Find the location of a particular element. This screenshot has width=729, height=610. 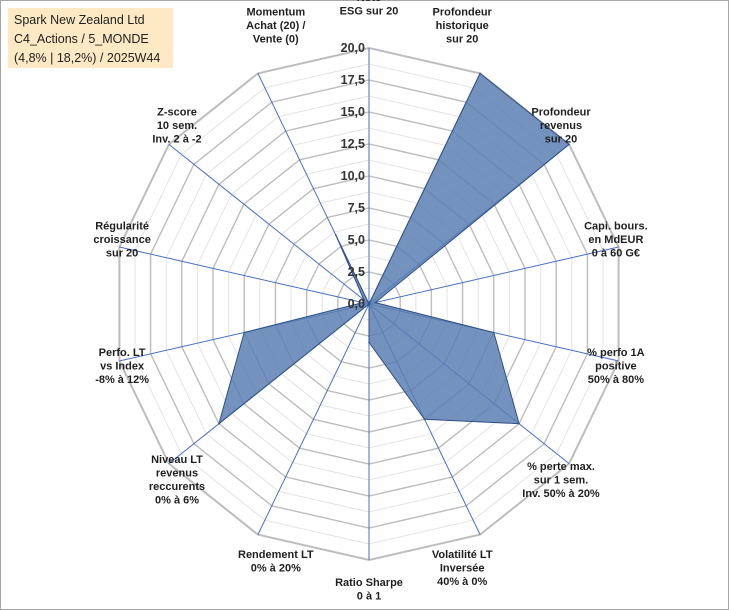

axis-category-label-line: Inversée is located at coordinates (462, 568).